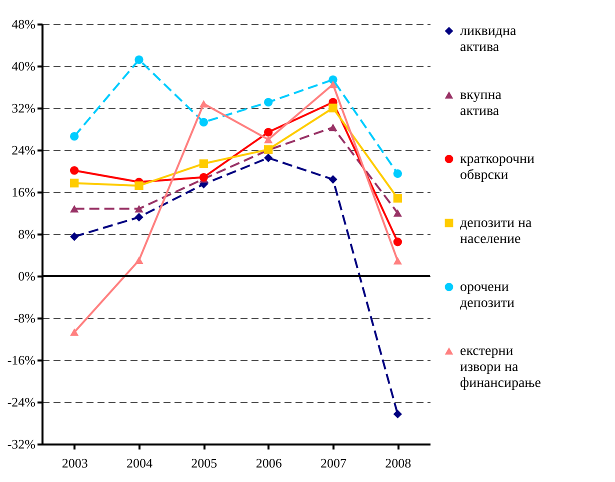  Describe the element at coordinates (27, 234) in the screenshot. I see `y-tick-label: 8%` at that location.